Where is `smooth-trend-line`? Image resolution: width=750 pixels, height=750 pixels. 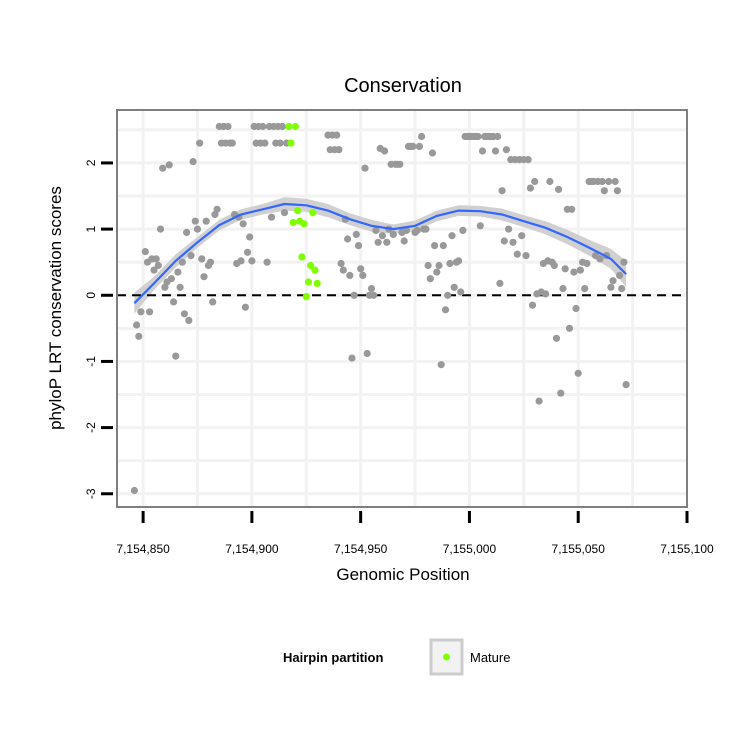
smooth-trend-line is located at coordinates (380, 253).